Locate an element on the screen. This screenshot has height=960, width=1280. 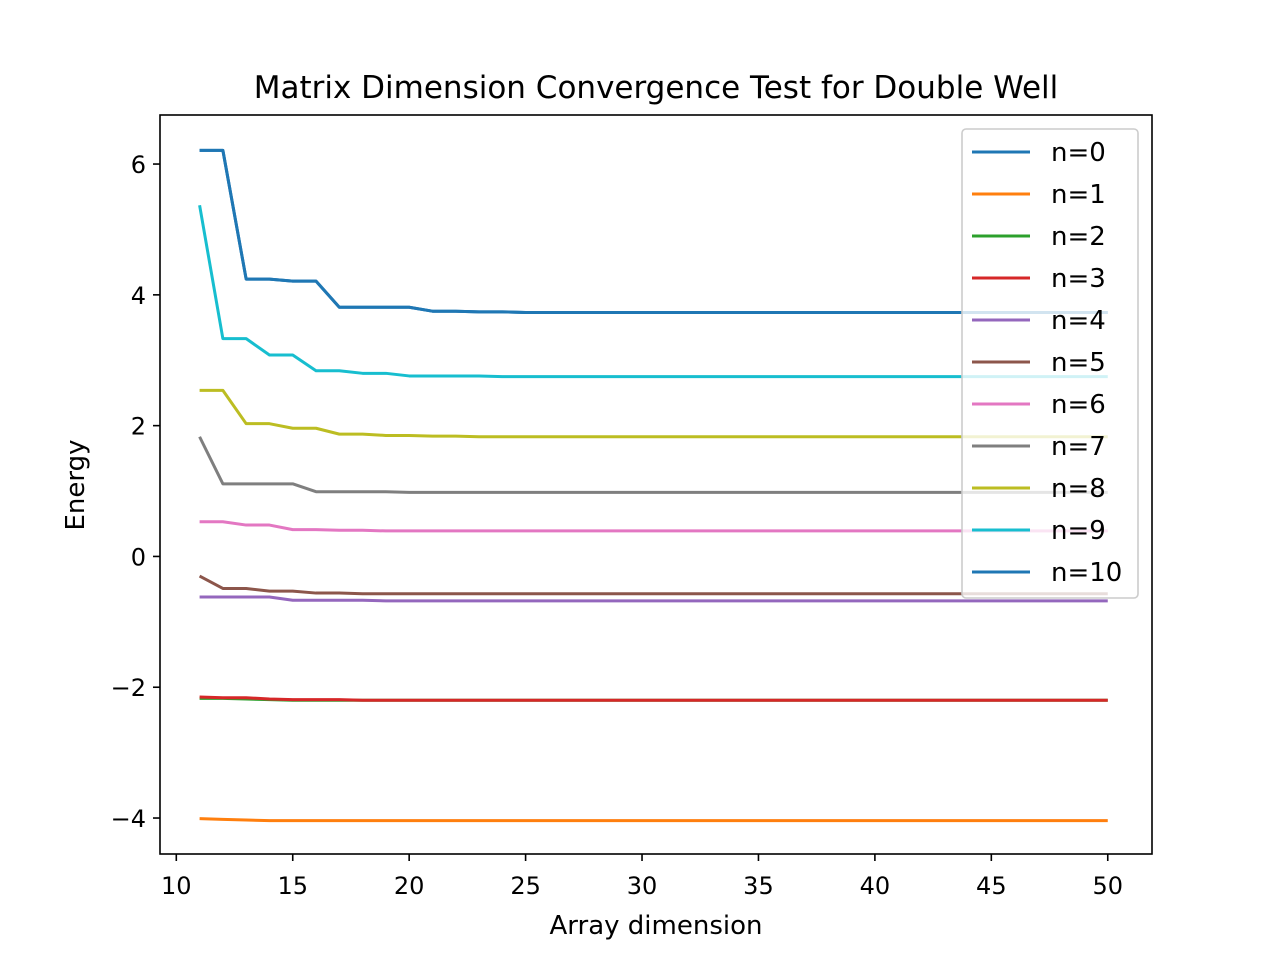
y-axis: −4 −2 0 2 4 6 is located at coordinates (135, 492).